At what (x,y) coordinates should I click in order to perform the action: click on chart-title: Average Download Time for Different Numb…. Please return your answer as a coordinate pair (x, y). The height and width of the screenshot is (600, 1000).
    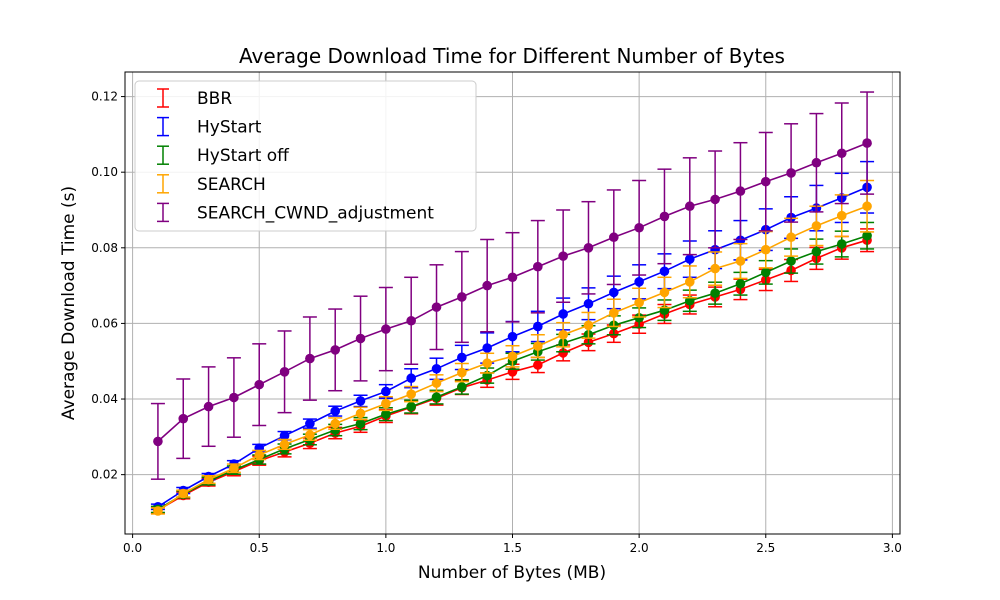
    Looking at the image, I should click on (512, 56).